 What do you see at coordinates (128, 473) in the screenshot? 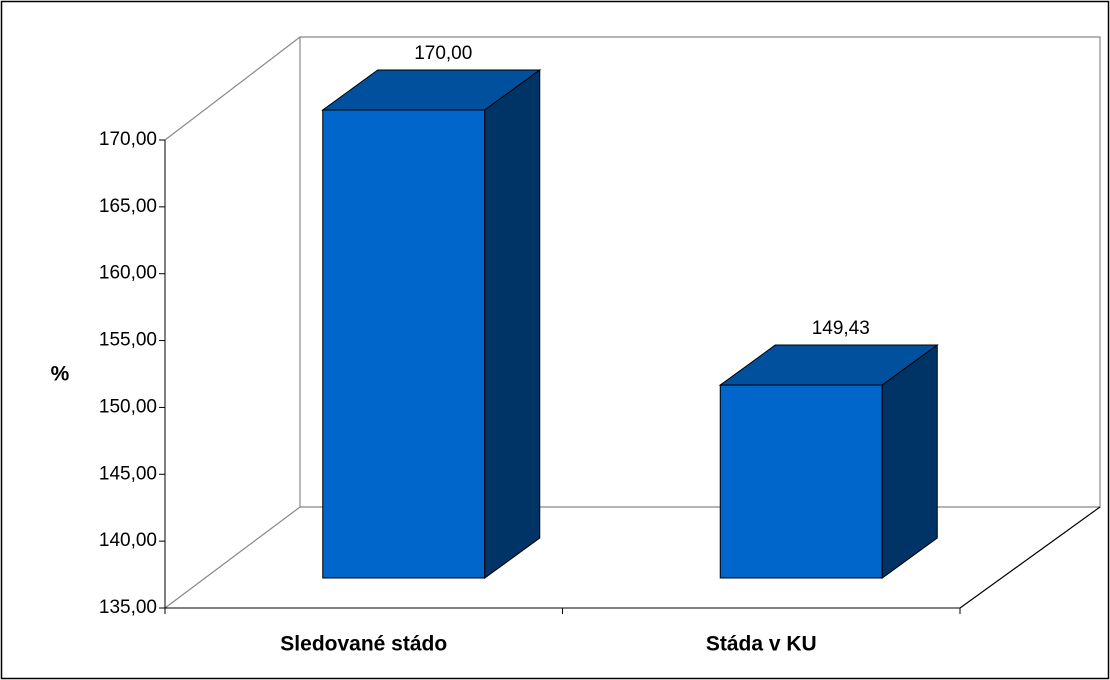
I see `y-tick-label: 145,00` at bounding box center [128, 473].